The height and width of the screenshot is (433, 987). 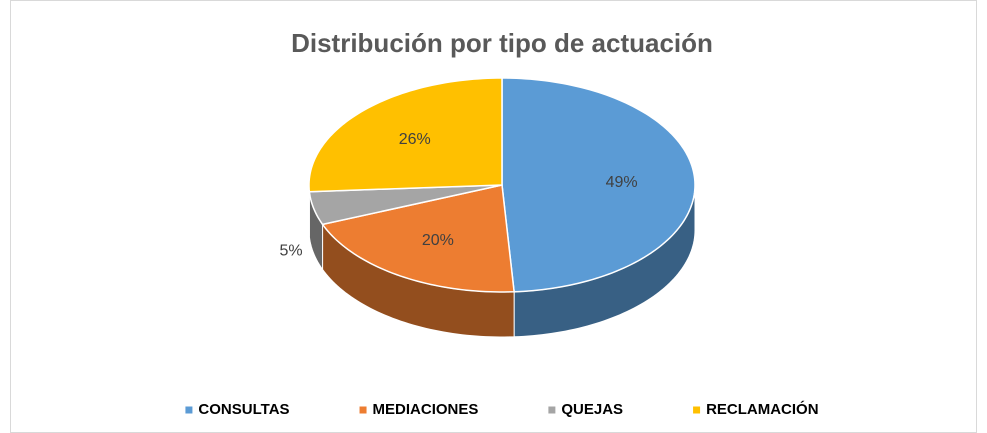 I want to click on data-label: 20%, so click(x=438, y=240).